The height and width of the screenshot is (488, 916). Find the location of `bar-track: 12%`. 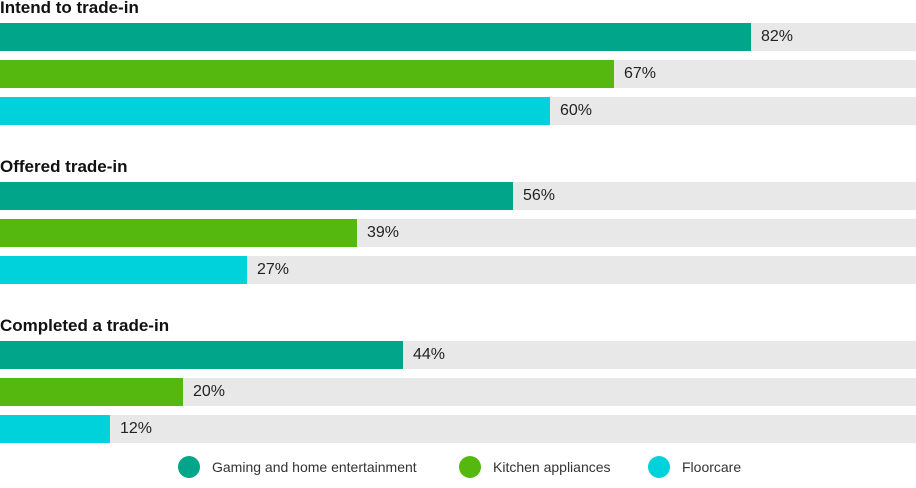

bar-track: 12% is located at coordinates (458, 429).